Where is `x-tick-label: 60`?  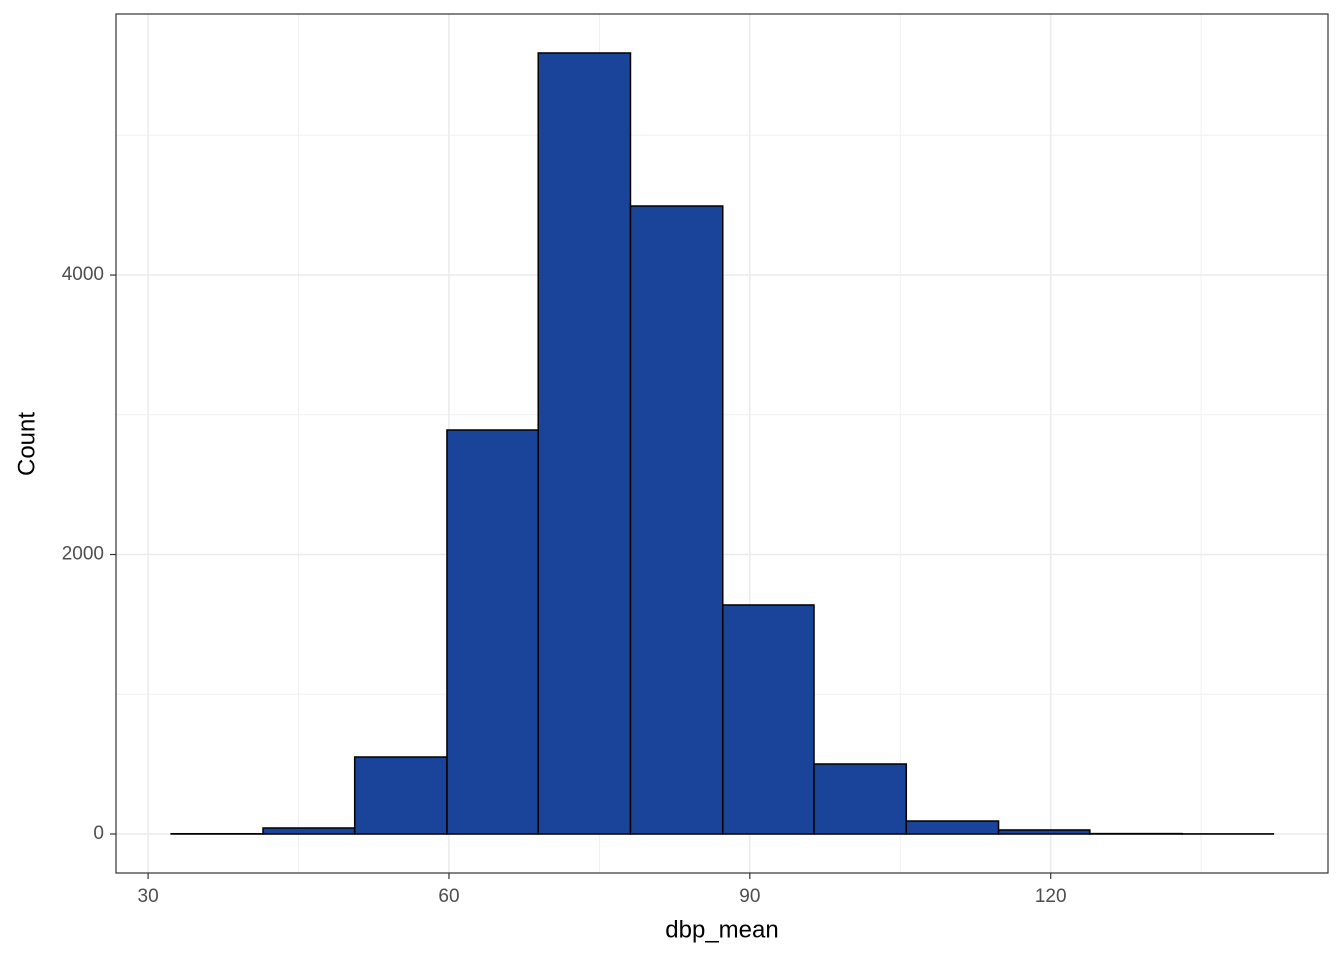 x-tick-label: 60 is located at coordinates (448, 896).